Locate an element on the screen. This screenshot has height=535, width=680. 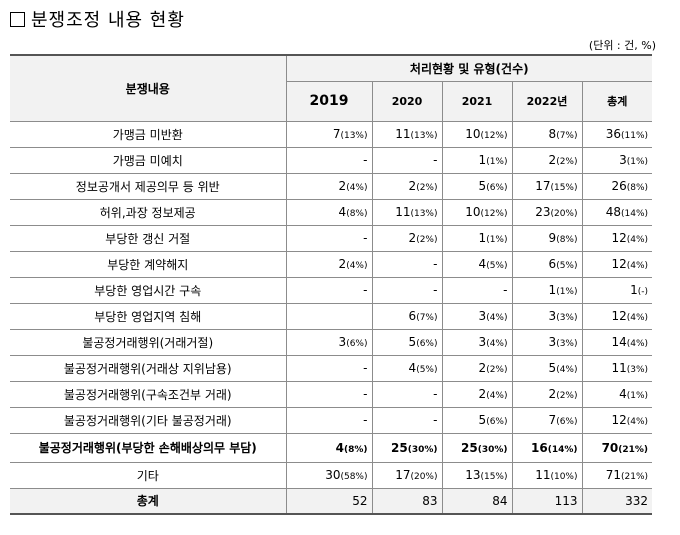
count-cell: 6(5%) is located at coordinates (547, 264).